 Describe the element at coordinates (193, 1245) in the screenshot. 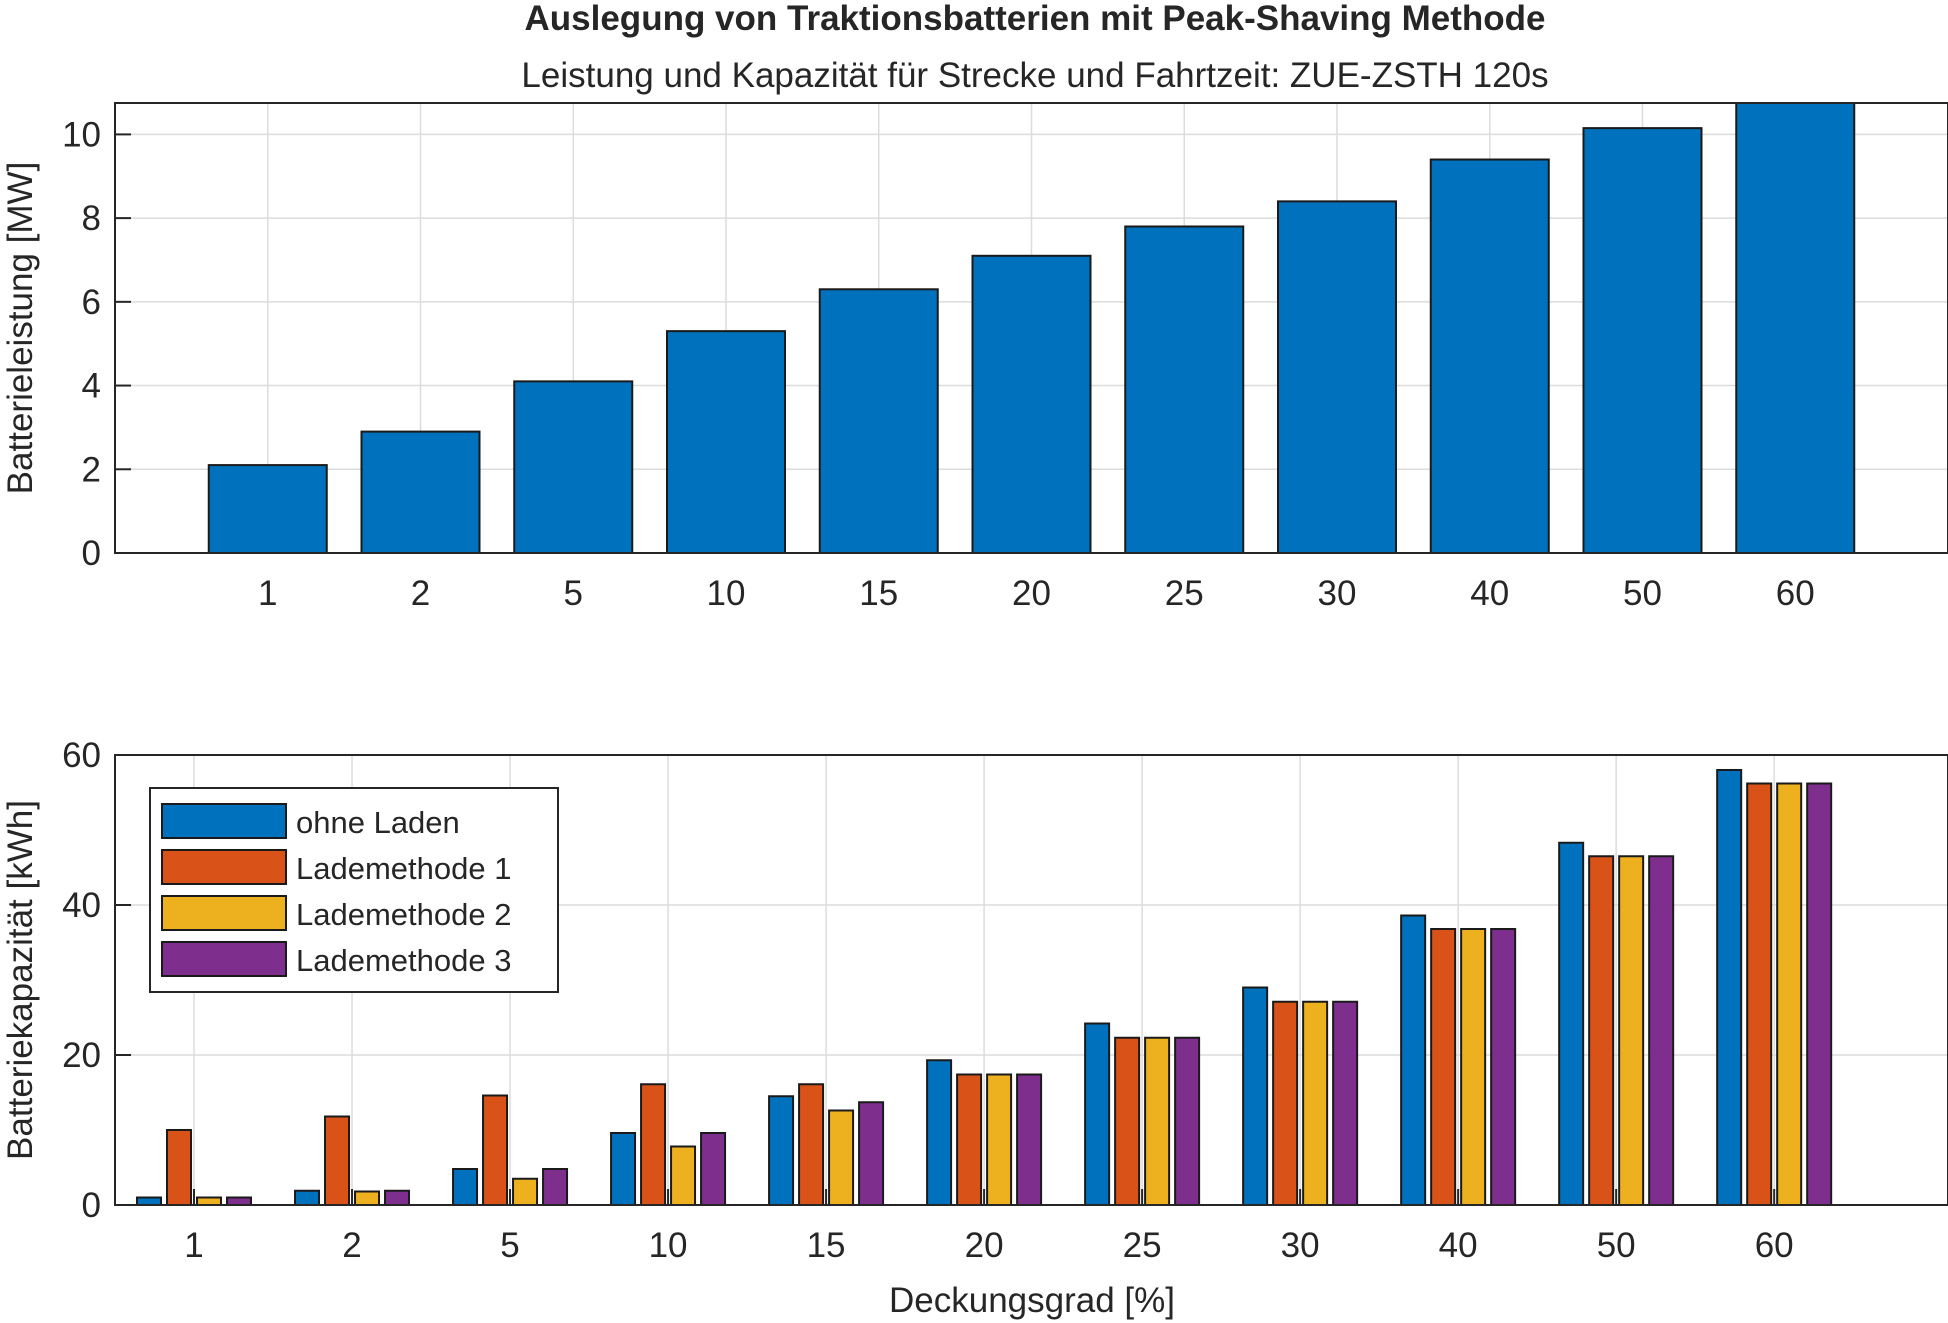

I see `capacity-x-tick-label: 1` at that location.